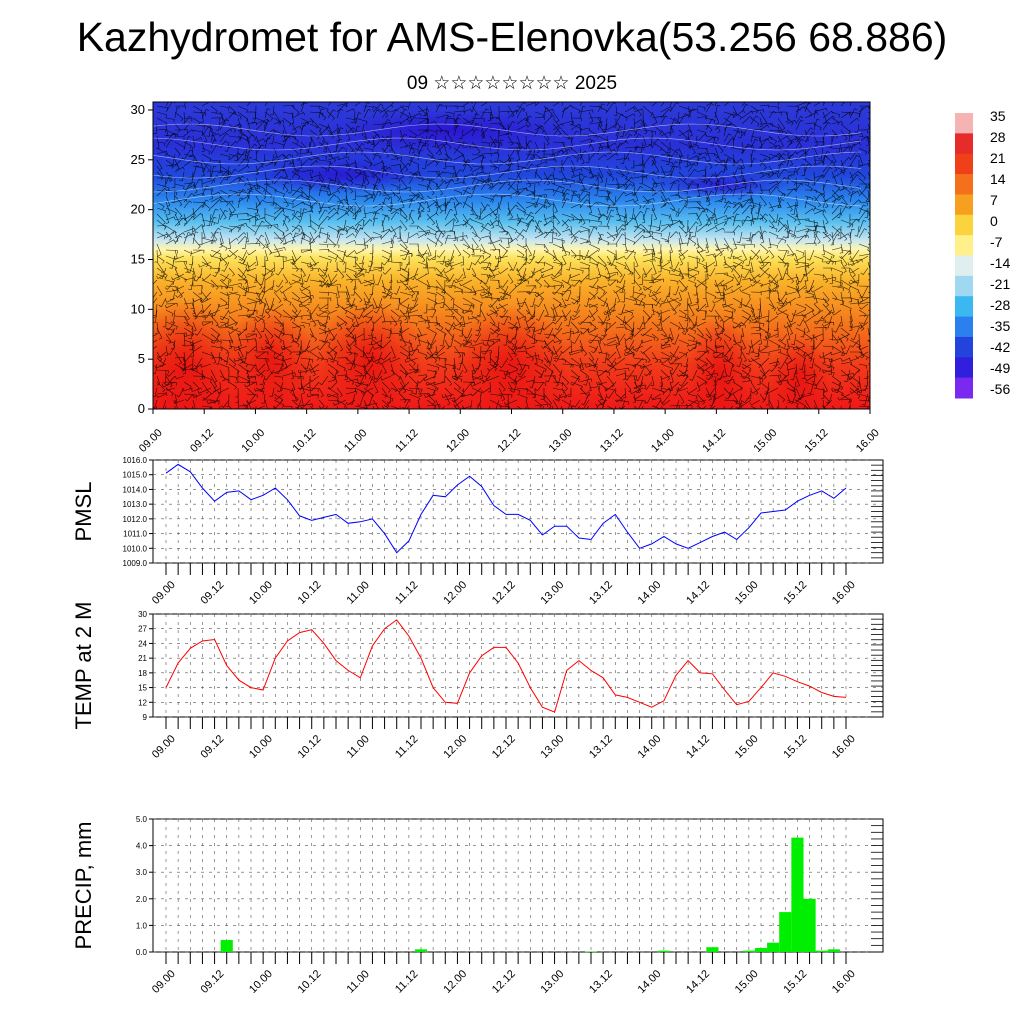 Image resolution: width=1024 pixels, height=1024 pixels. Describe the element at coordinates (998, 116) in the screenshot. I see `colorbar-label: 35` at that location.